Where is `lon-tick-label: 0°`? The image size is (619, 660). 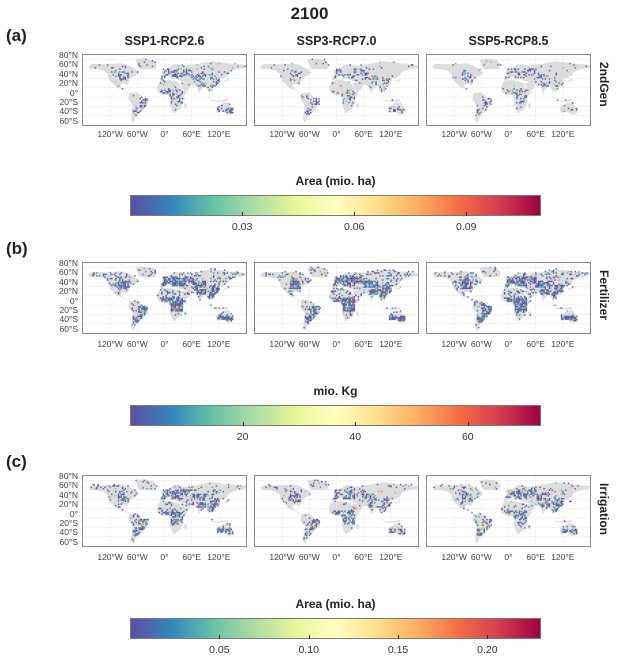 lon-tick-label: 0° is located at coordinates (164, 557).